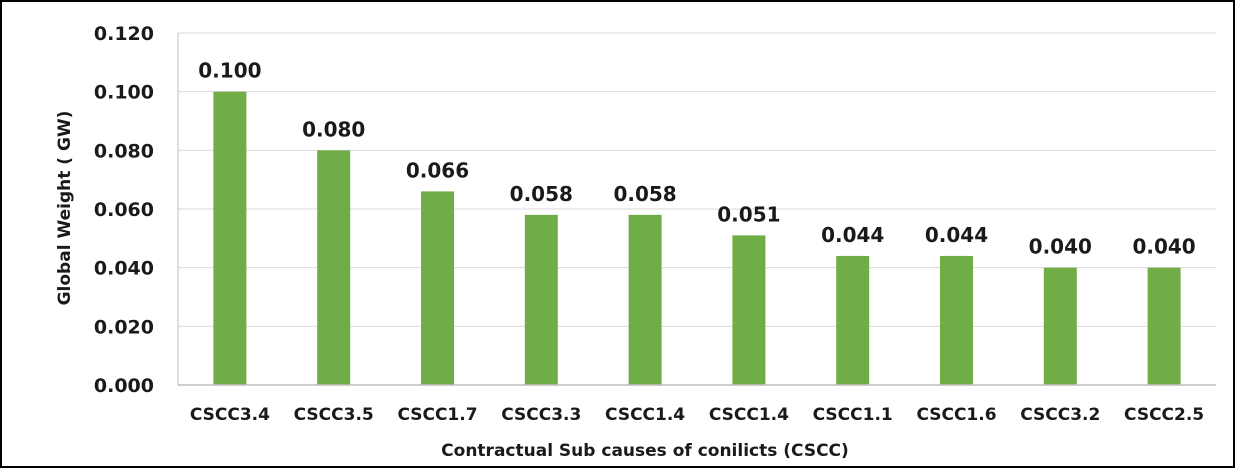  What do you see at coordinates (437, 415) in the screenshot?
I see `x-tick-label: CSCC1.7` at bounding box center [437, 415].